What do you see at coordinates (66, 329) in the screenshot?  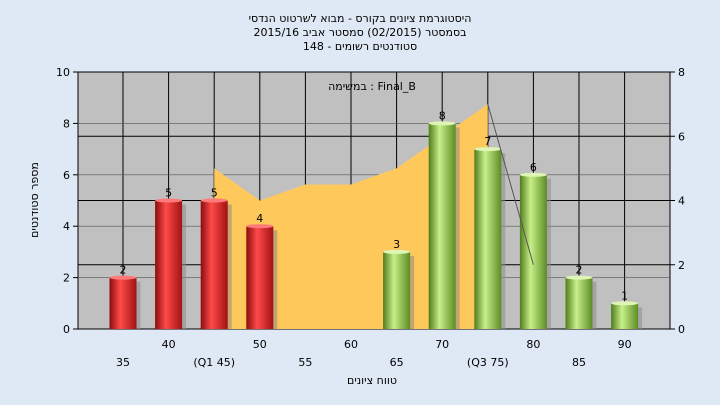 I see `y-tick-label: 0` at bounding box center [66, 329].